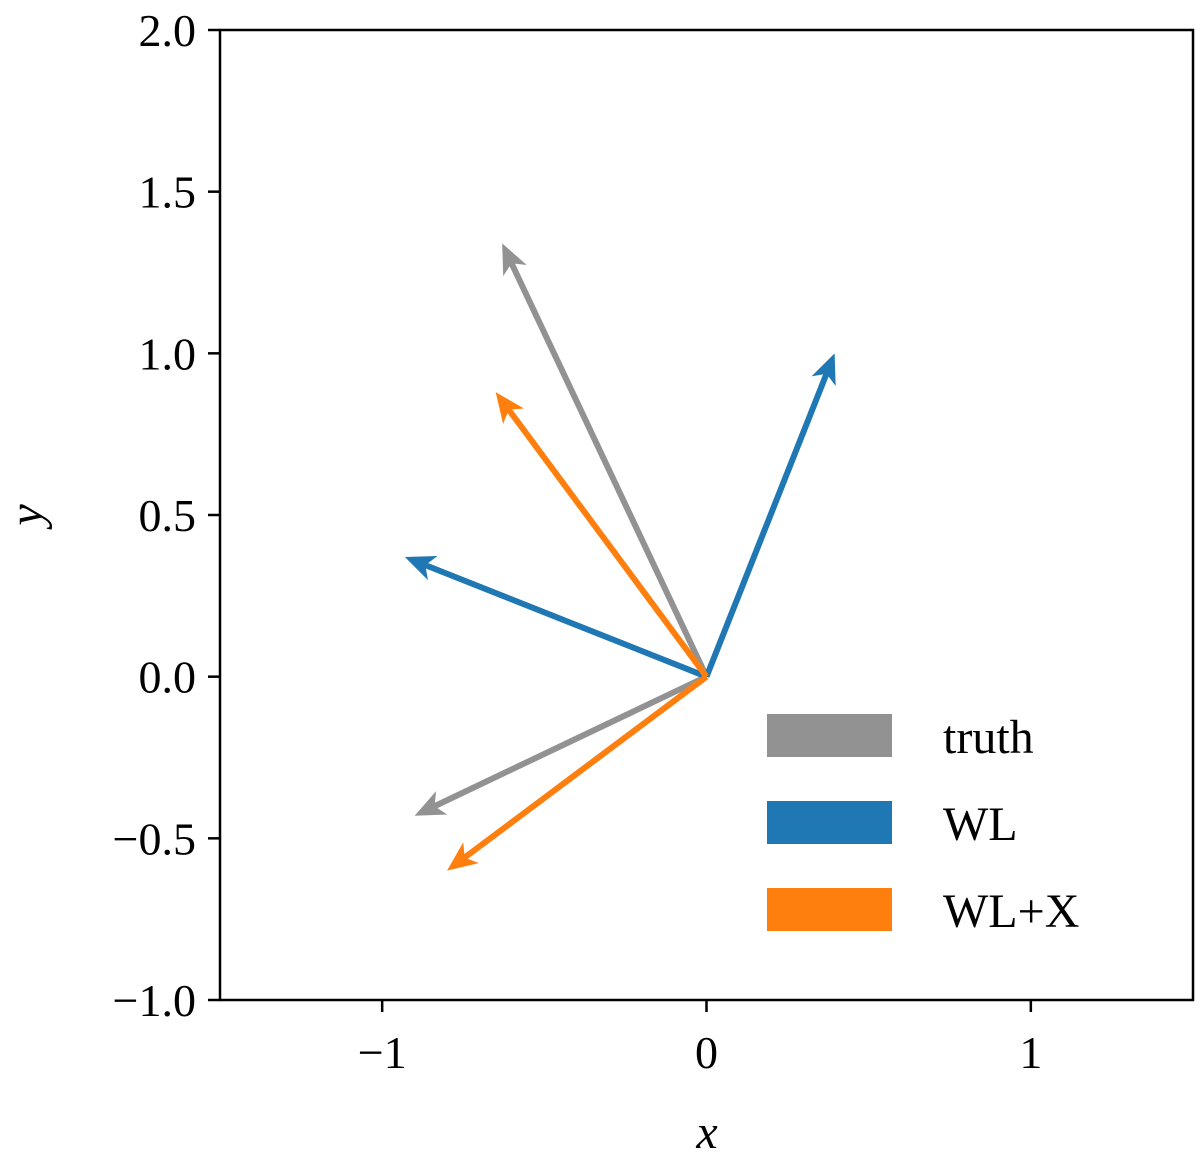  I want to click on y-tick-label: 1.0, so click(168, 353).